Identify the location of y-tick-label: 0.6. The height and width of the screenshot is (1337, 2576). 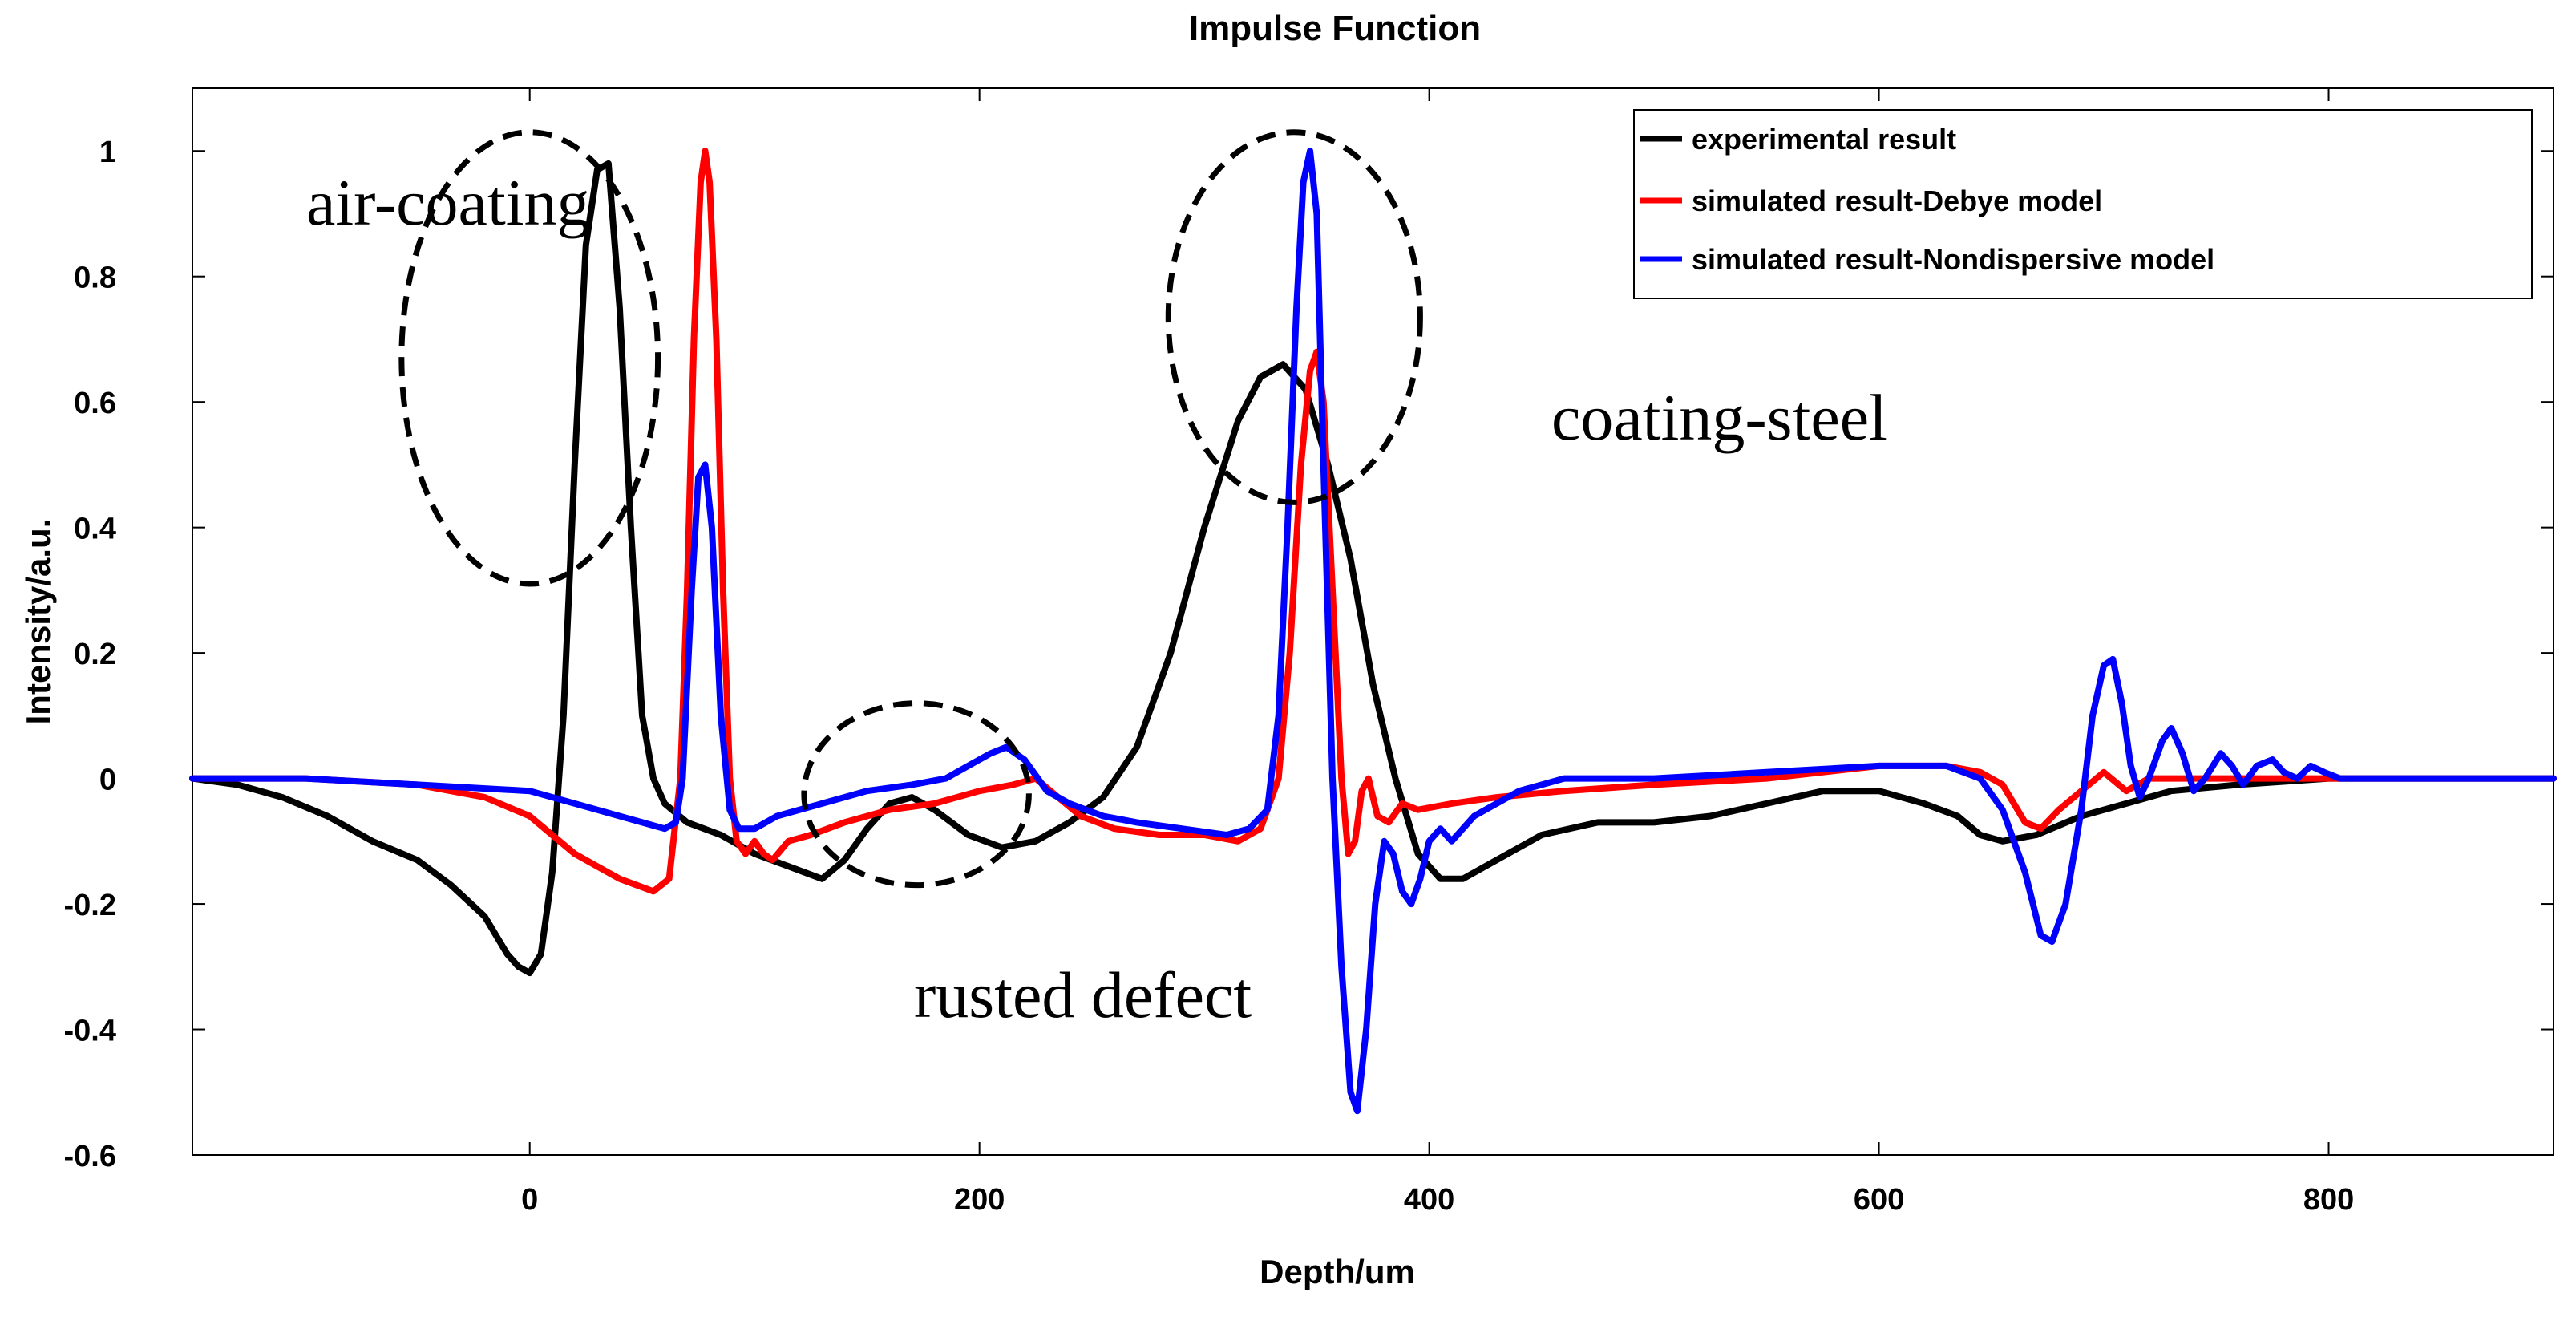
(95, 403).